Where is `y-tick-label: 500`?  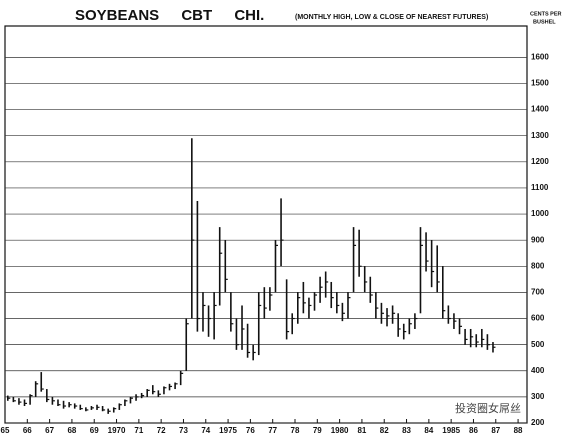
y-tick-label: 500 is located at coordinates (538, 344).